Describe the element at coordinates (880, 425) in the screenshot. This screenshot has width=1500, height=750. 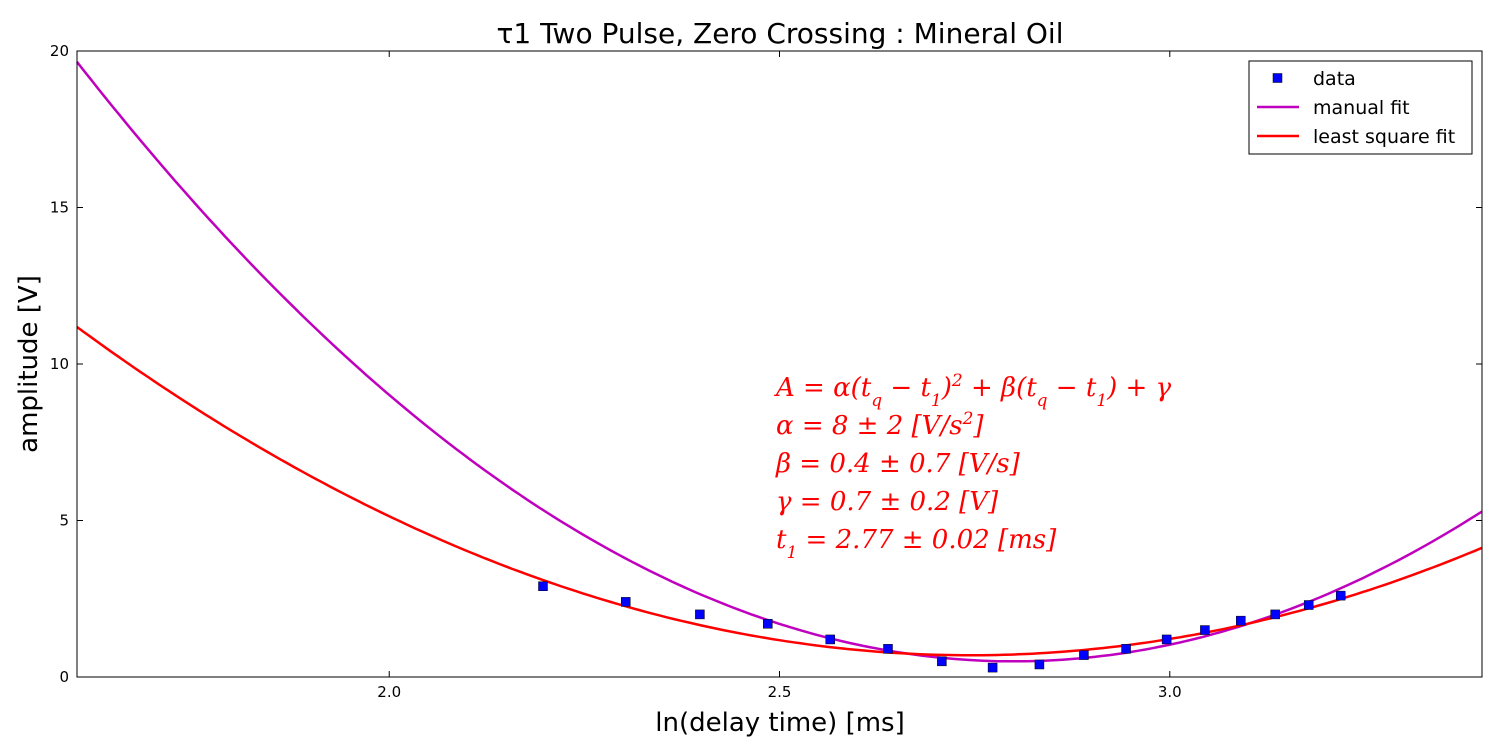
I see `annotation-line: α = 8 ± 2 [V/s2]` at that location.